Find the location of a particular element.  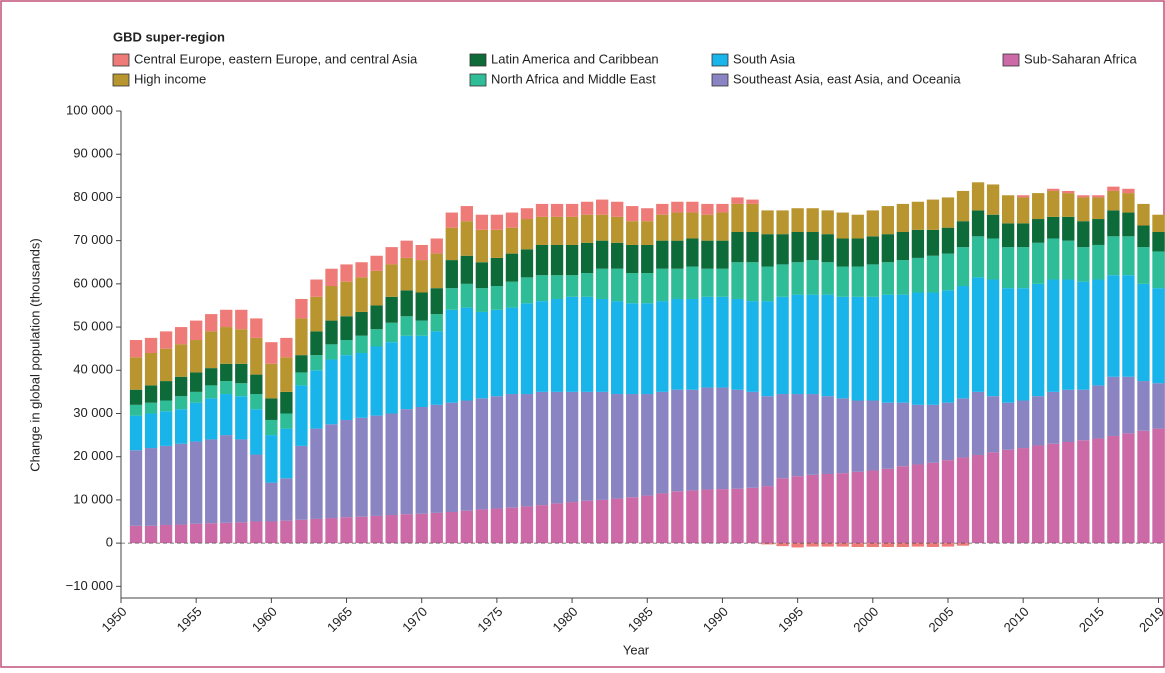

y-tick-label: 10 000 is located at coordinates (93, 498).